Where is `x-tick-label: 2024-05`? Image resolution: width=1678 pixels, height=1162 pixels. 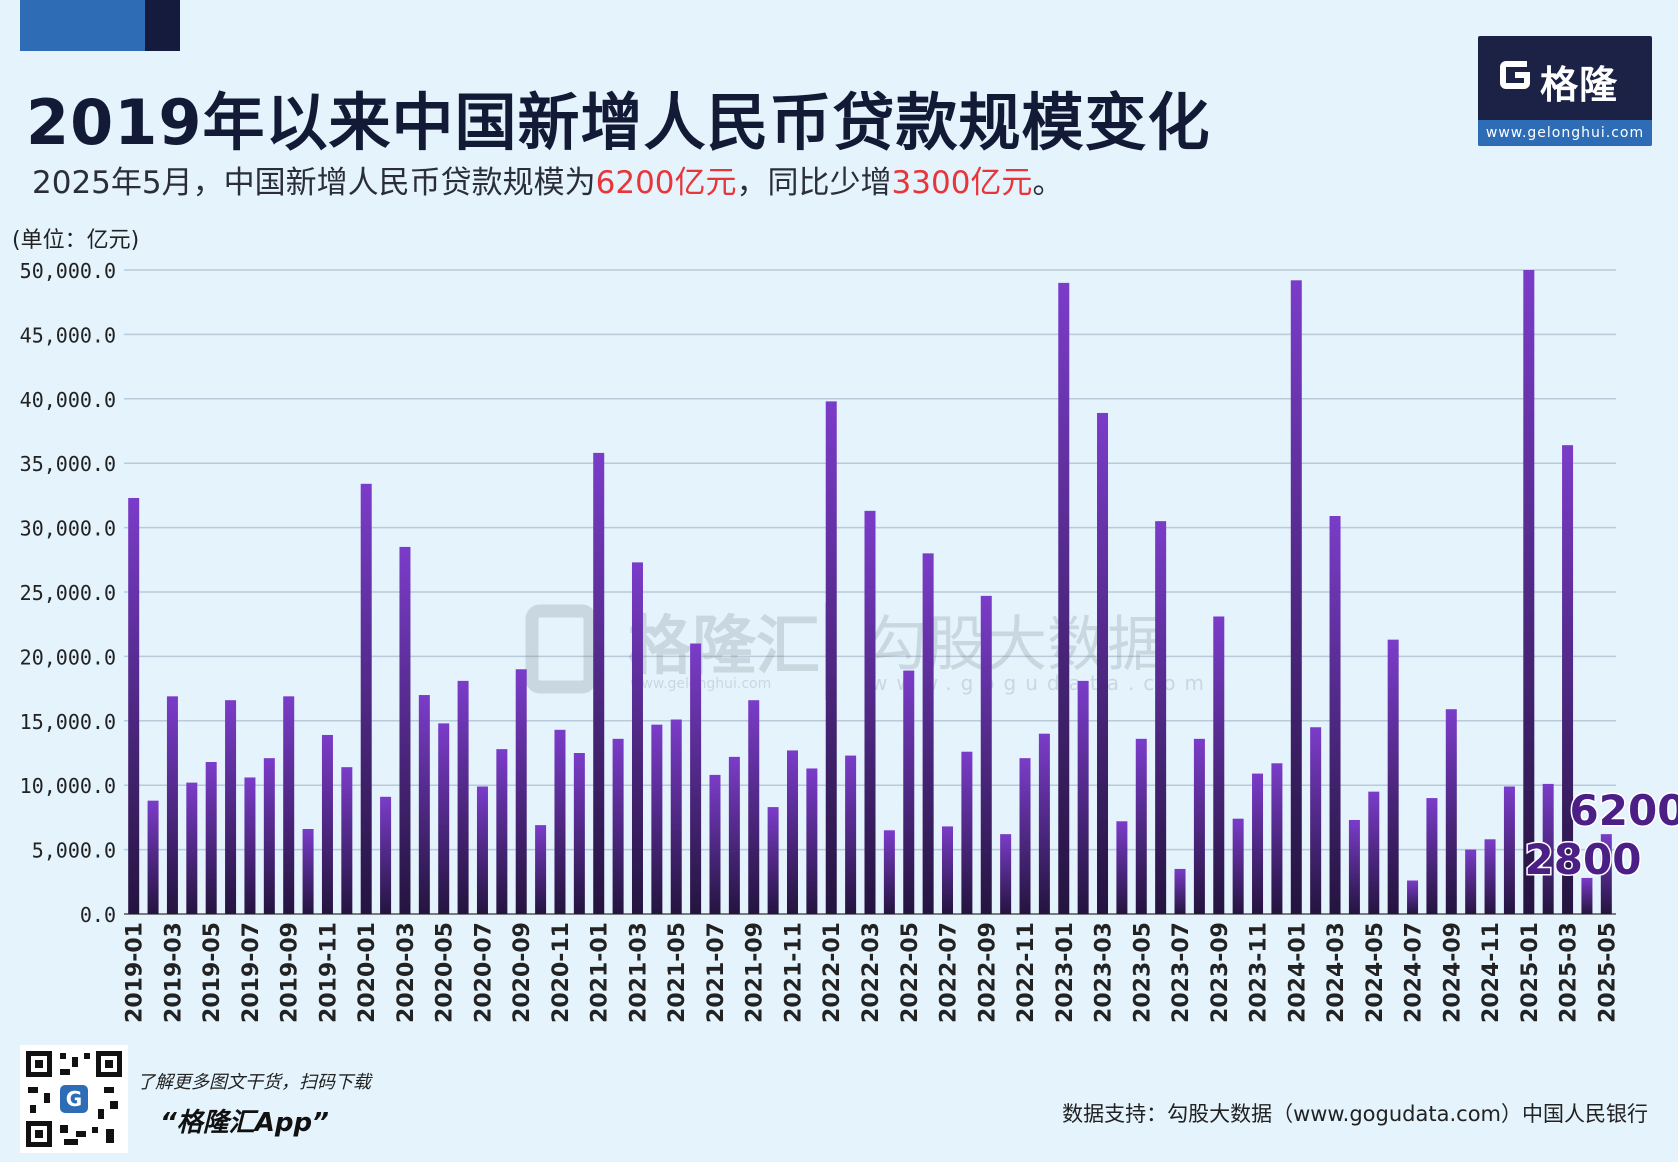 x-tick-label: 2024-05 is located at coordinates (1375, 972).